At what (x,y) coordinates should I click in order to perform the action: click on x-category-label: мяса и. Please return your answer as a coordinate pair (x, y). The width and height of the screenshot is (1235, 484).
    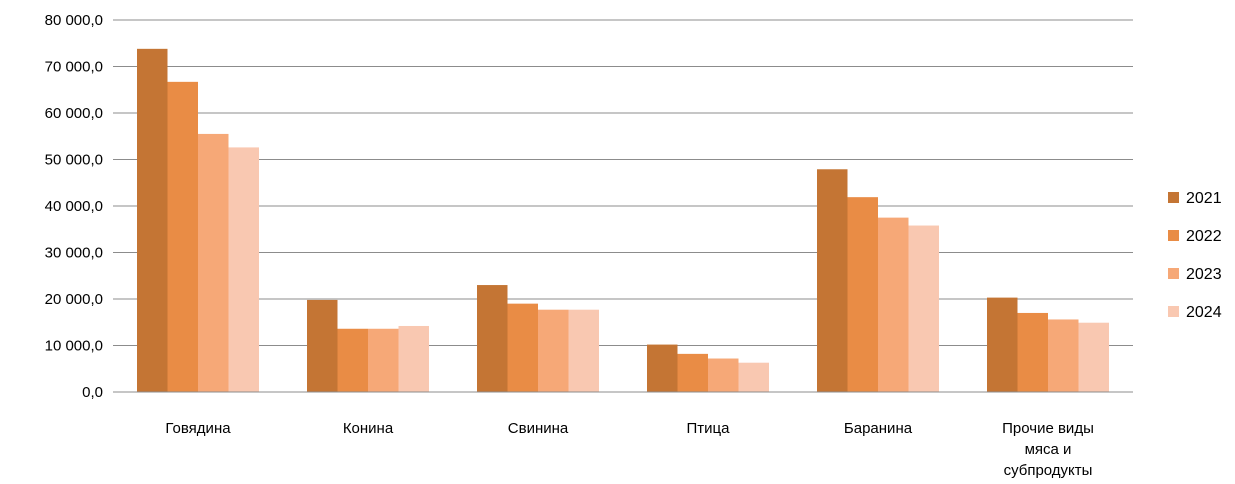
    Looking at the image, I should click on (1048, 449).